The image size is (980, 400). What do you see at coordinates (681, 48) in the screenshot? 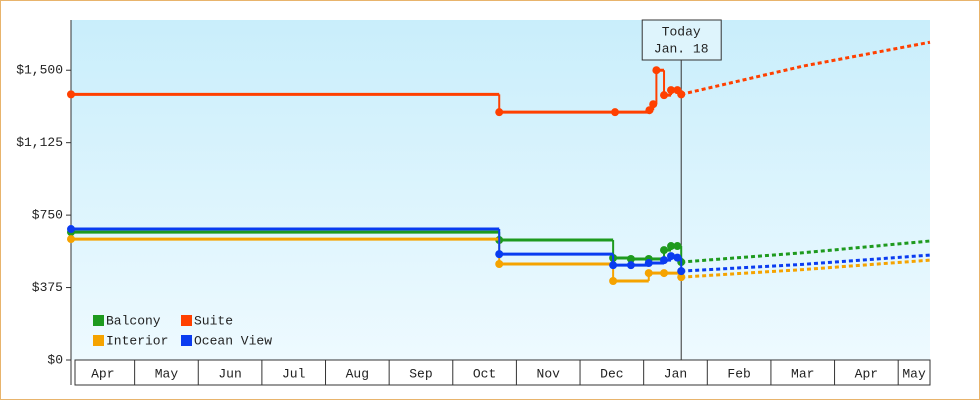
I see `today-label: Jan. 18` at bounding box center [681, 48].